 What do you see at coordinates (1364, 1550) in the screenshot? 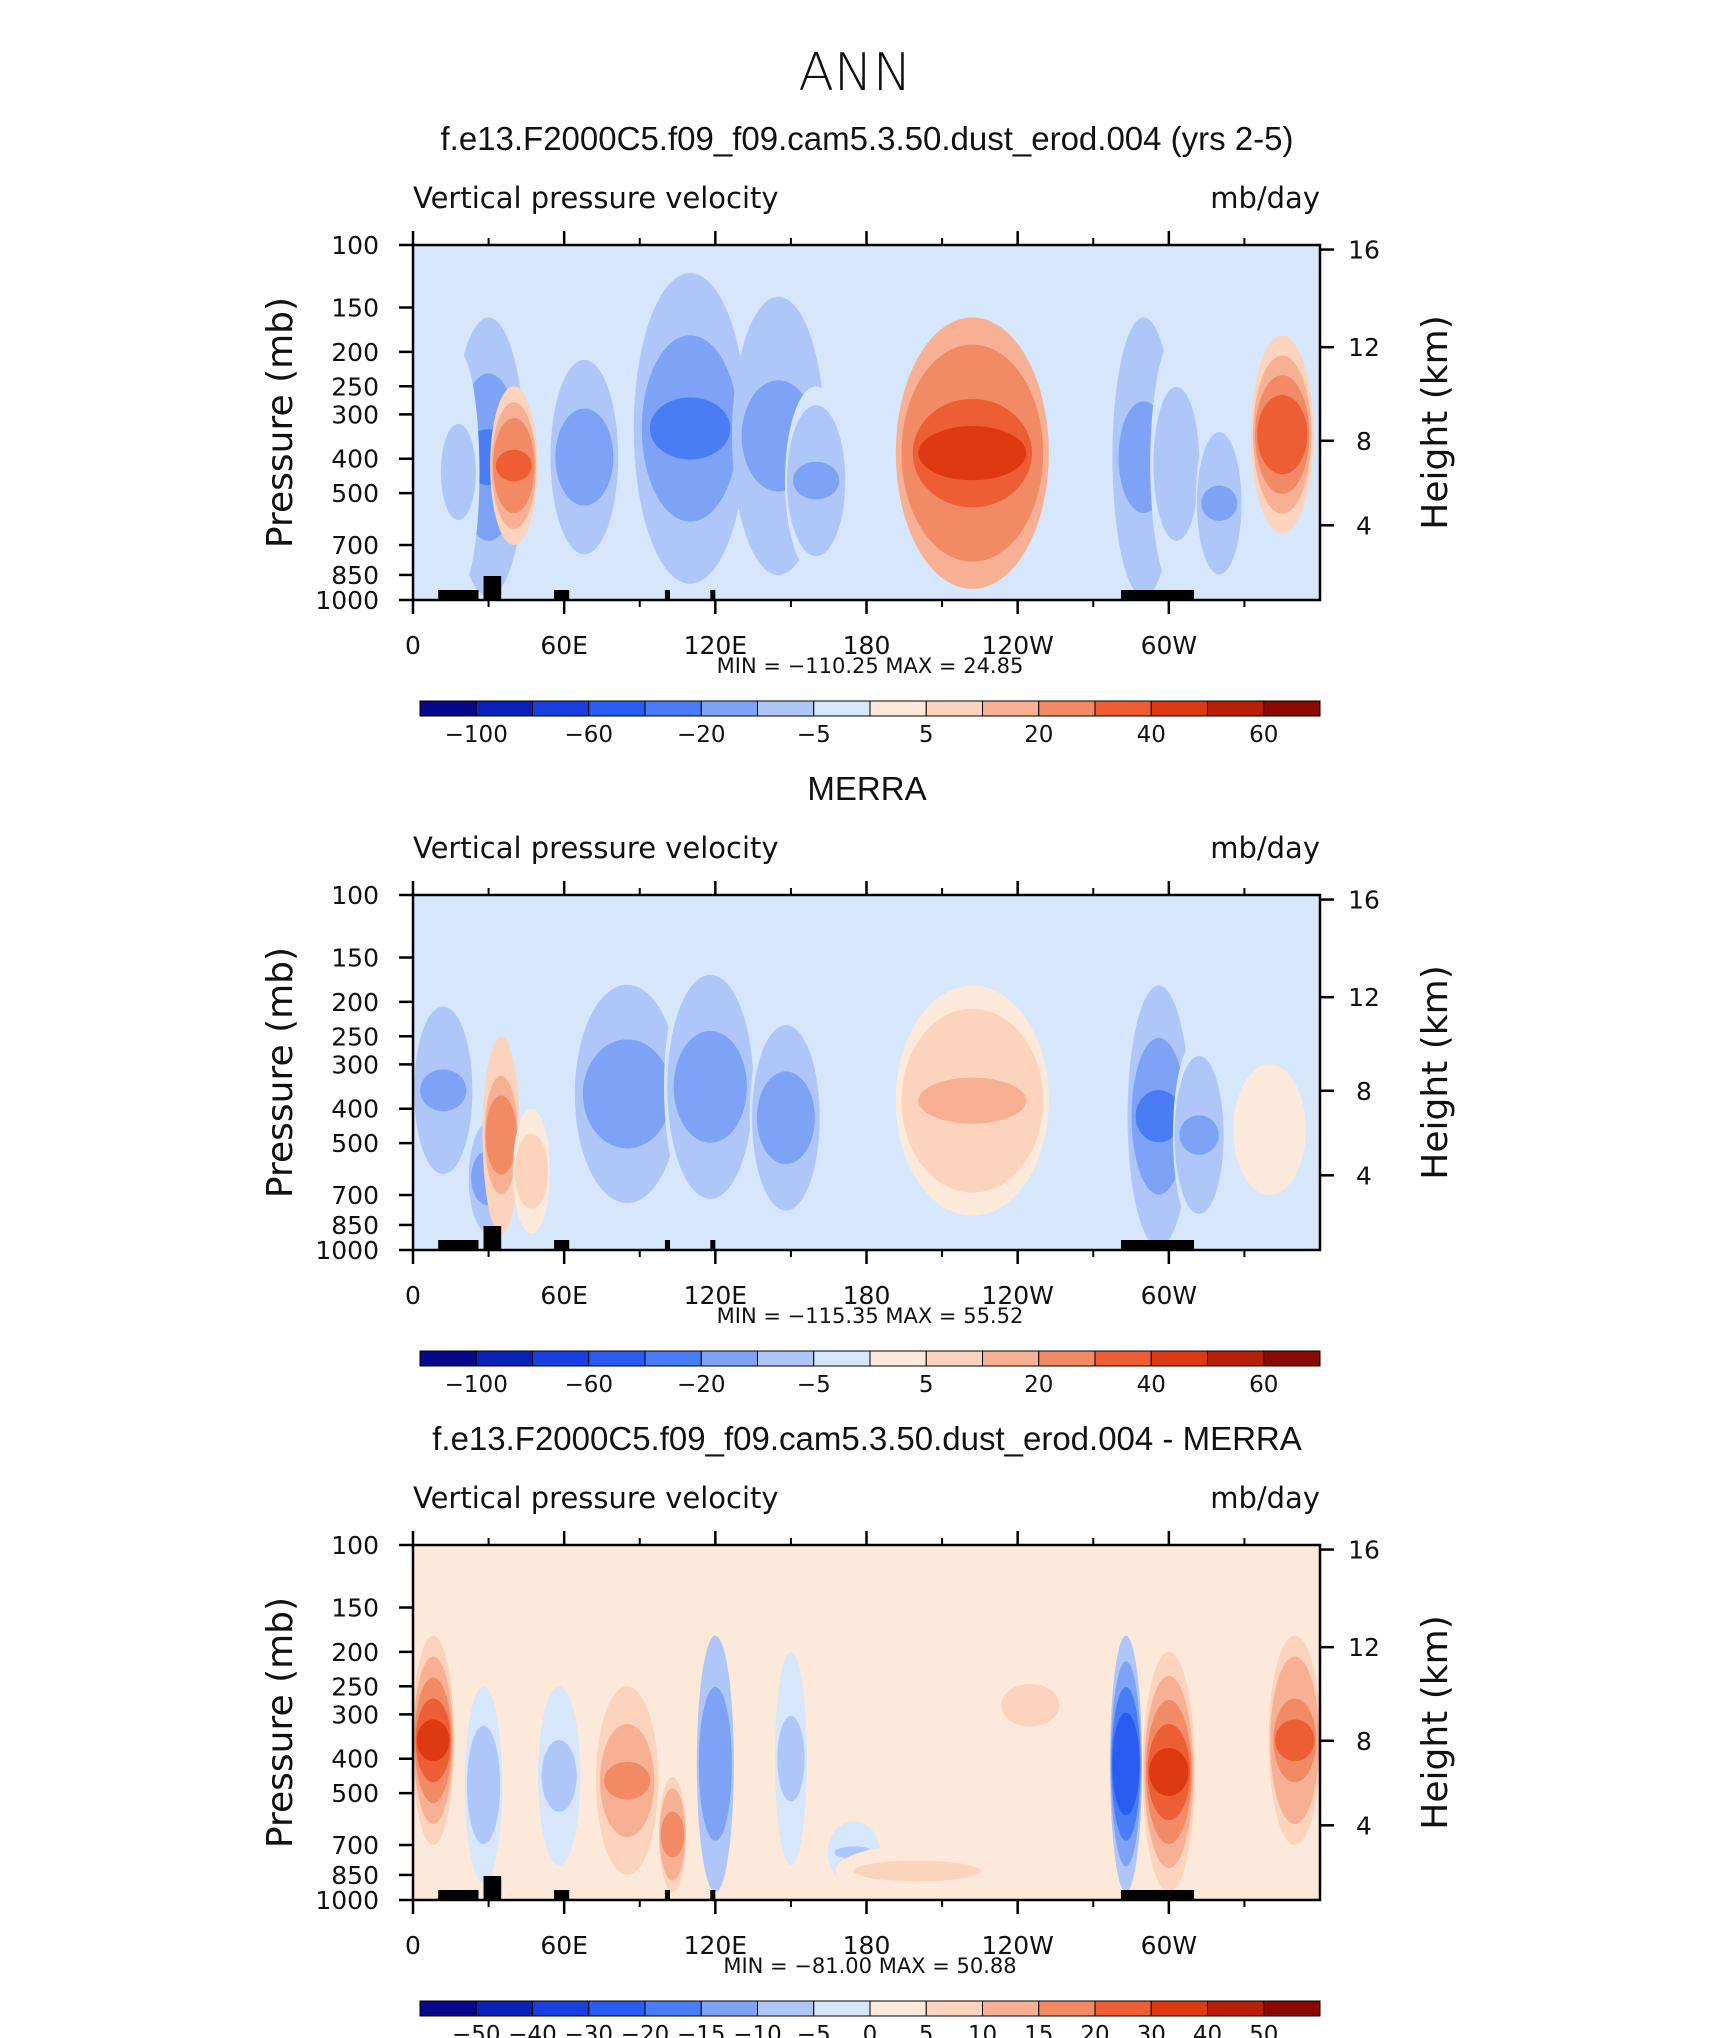
I see `y-right-tick-label: 16` at bounding box center [1364, 1550].